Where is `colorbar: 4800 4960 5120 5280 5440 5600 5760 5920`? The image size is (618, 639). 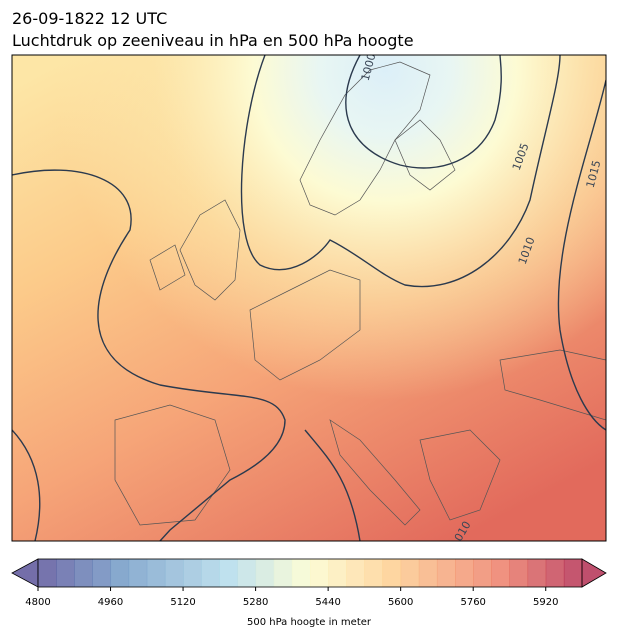
colorbar: 4800 4960 5120 5280 5440 5600 5760 5920 is located at coordinates (309, 583).